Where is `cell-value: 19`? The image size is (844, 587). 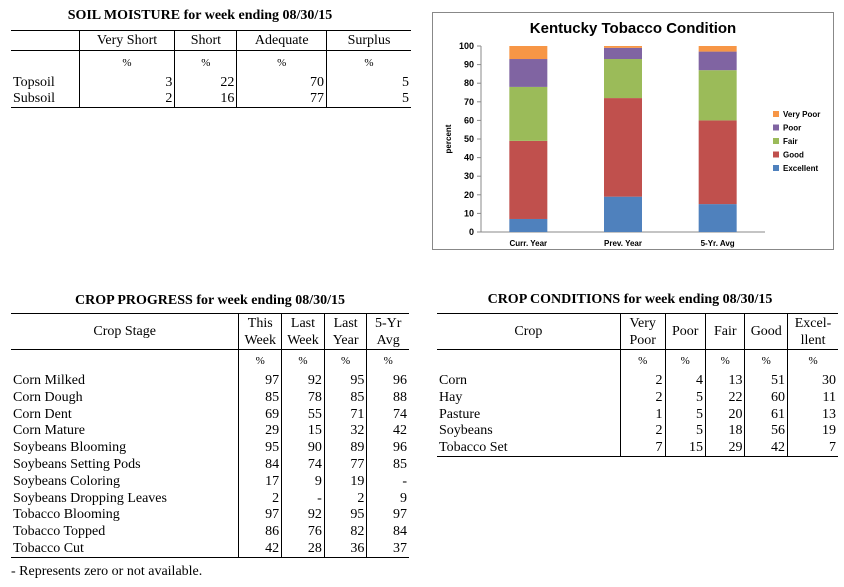
cell-value: 19 is located at coordinates (345, 482).